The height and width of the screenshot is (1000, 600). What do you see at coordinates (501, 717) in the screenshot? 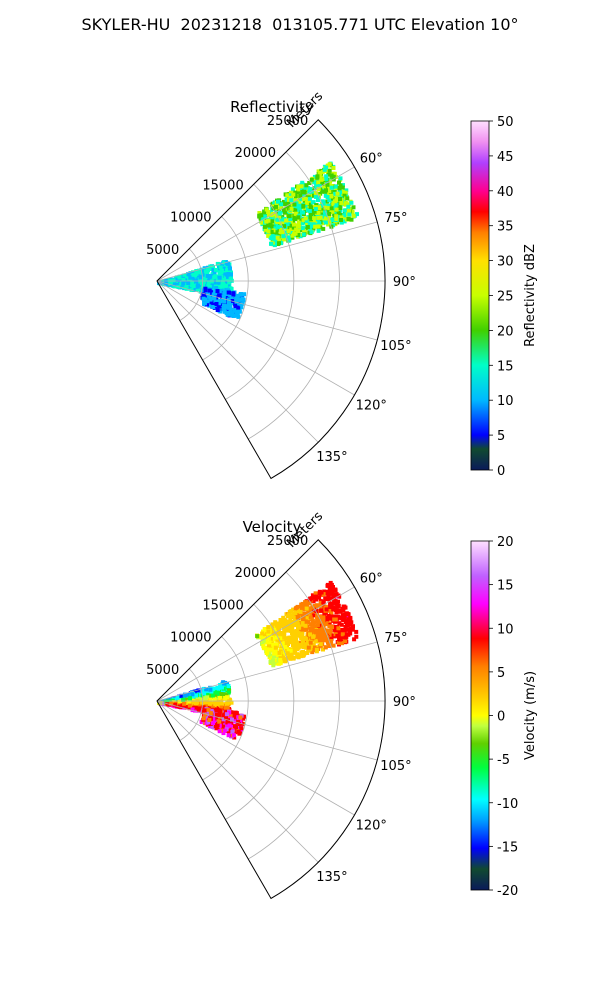
I see `colorbar-tick-label: 0` at bounding box center [501, 717].